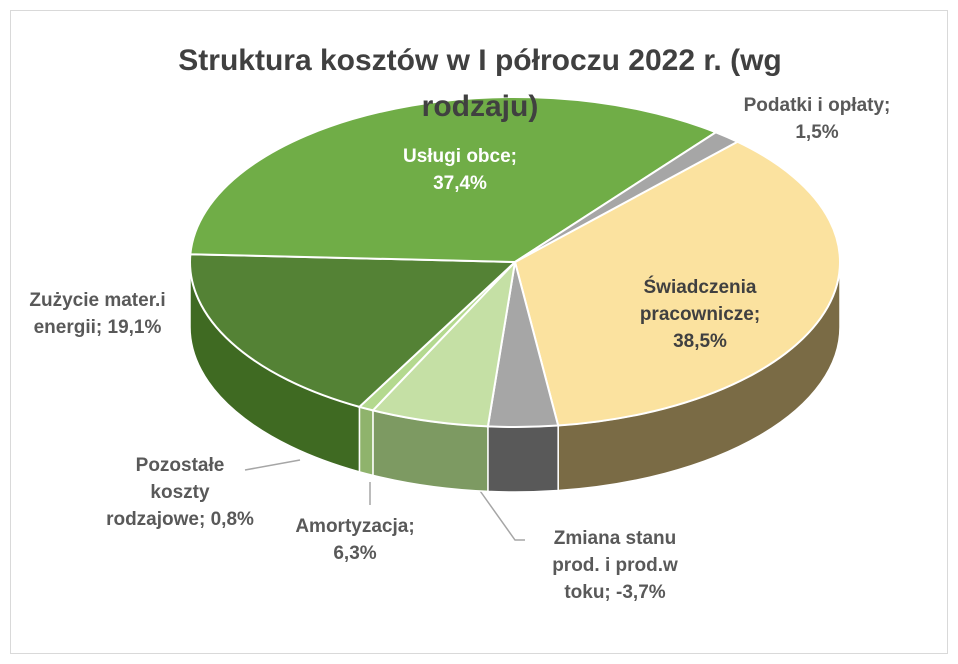 The height and width of the screenshot is (664, 958). What do you see at coordinates (165, 492) in the screenshot?
I see `label-category: Pozostałe koszty rodzajowe` at bounding box center [165, 492].